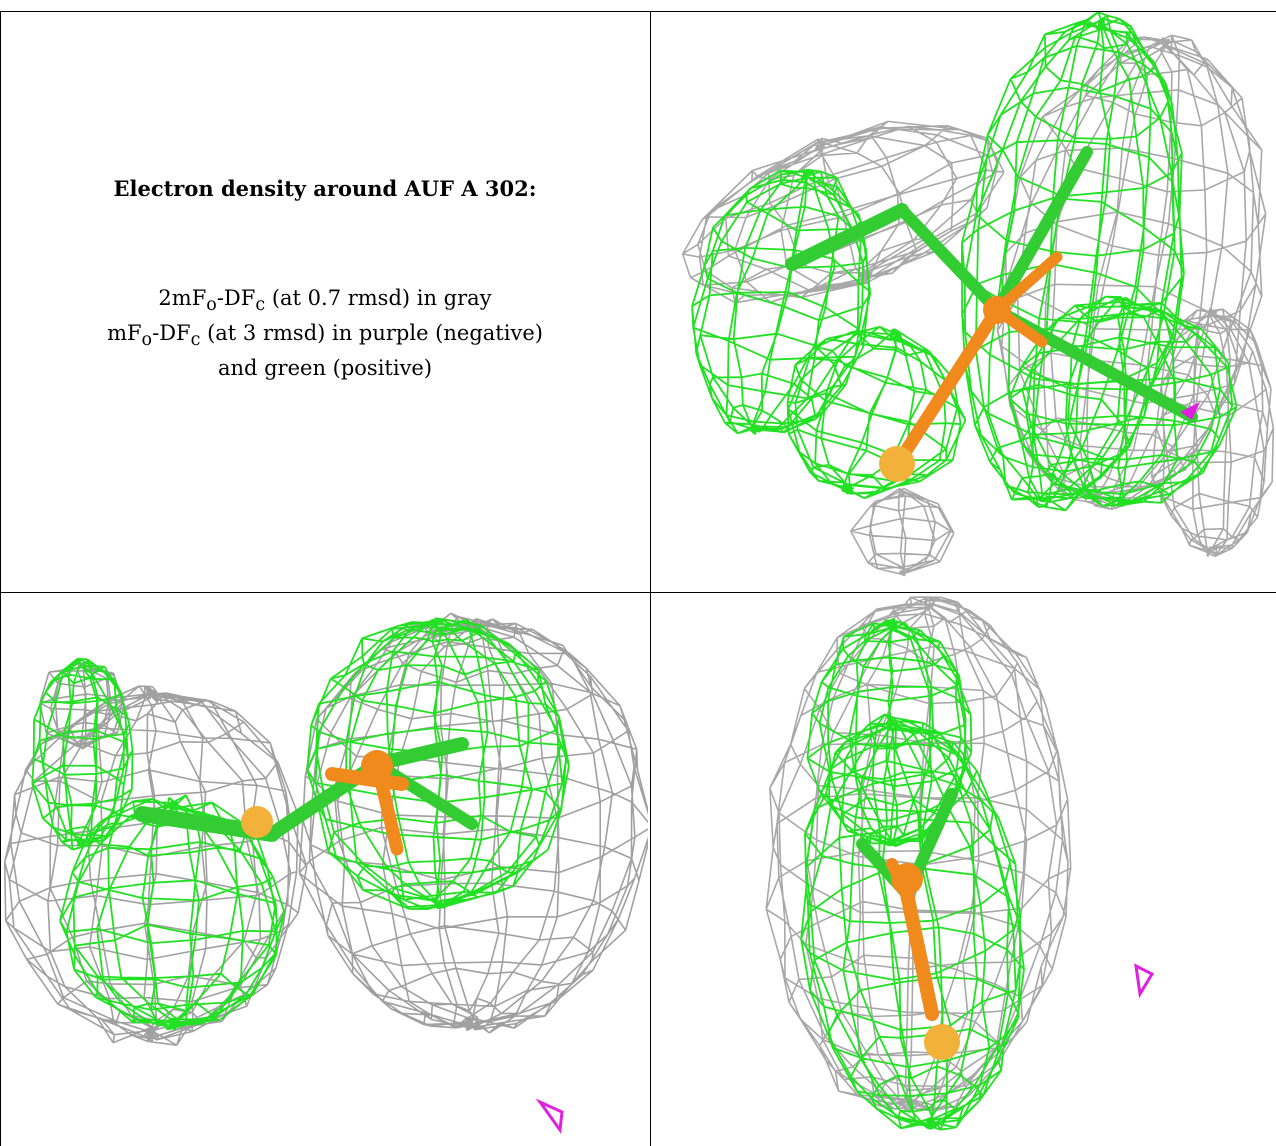  Describe the element at coordinates (650, 578) in the screenshot. I see `table-divider-vertical` at that location.